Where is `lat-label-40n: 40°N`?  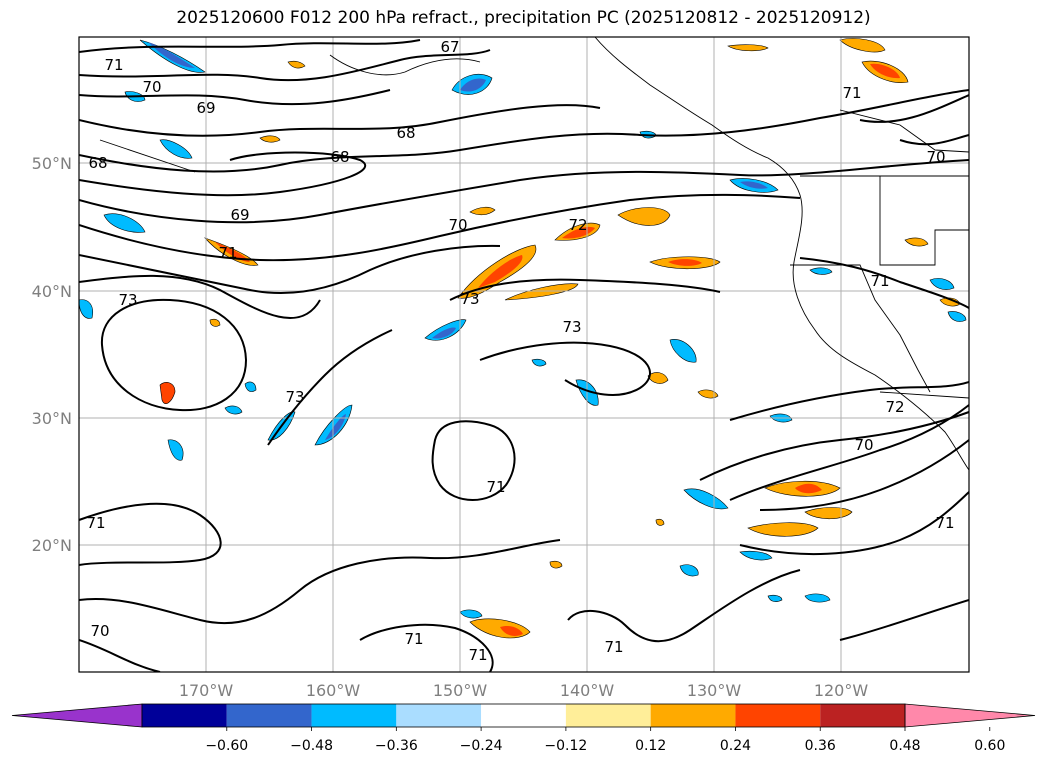 lat-label-40n: 40°N is located at coordinates (52, 291).